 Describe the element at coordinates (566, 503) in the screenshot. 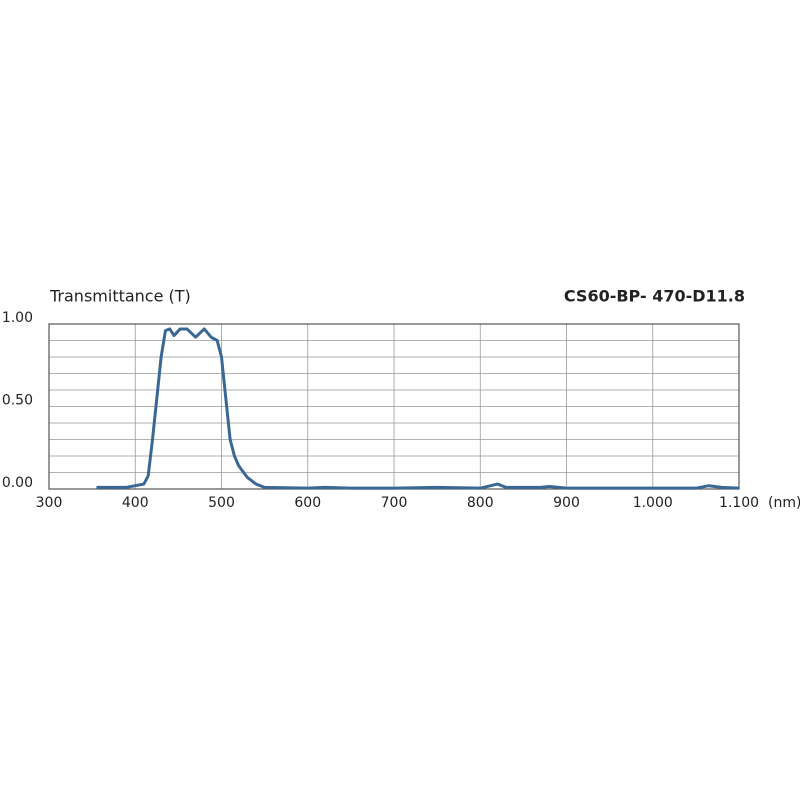

I see `x-tick-label: 900` at that location.